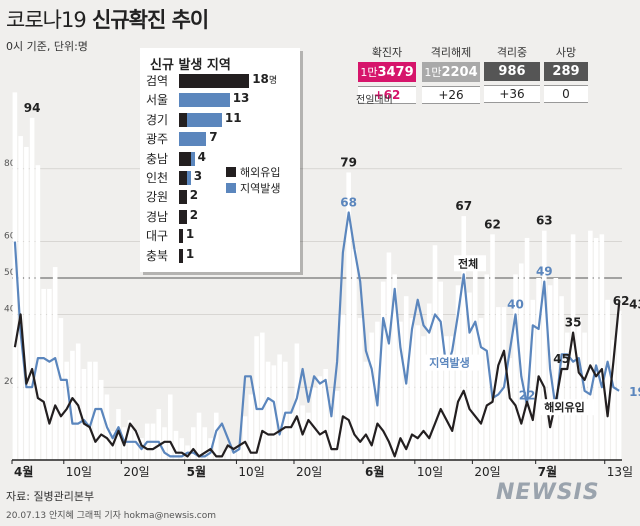  What do you see at coordinates (233, 118) in the screenshot?
I see `region-value: 11` at bounding box center [233, 118].